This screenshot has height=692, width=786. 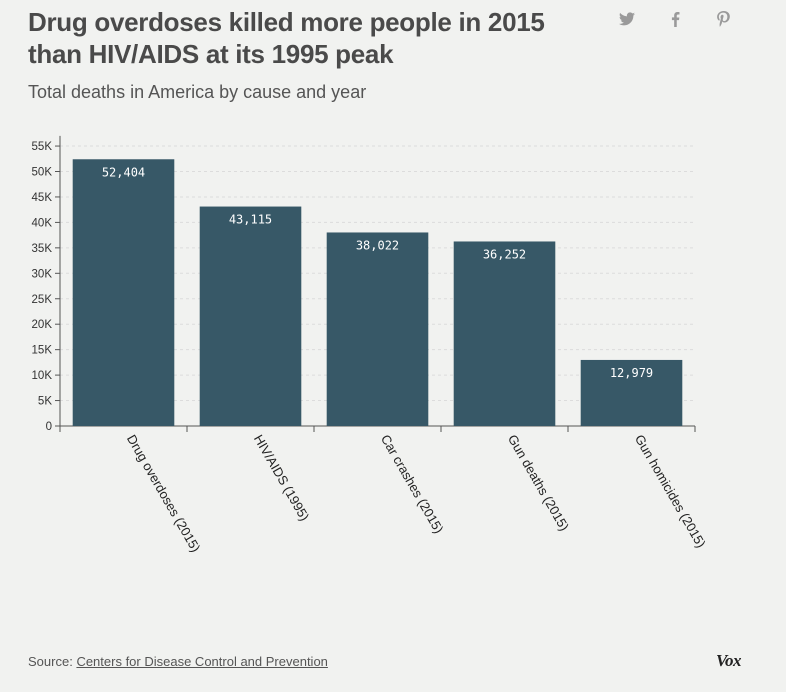 I want to click on vox-logo: Vox, so click(x=728, y=660).